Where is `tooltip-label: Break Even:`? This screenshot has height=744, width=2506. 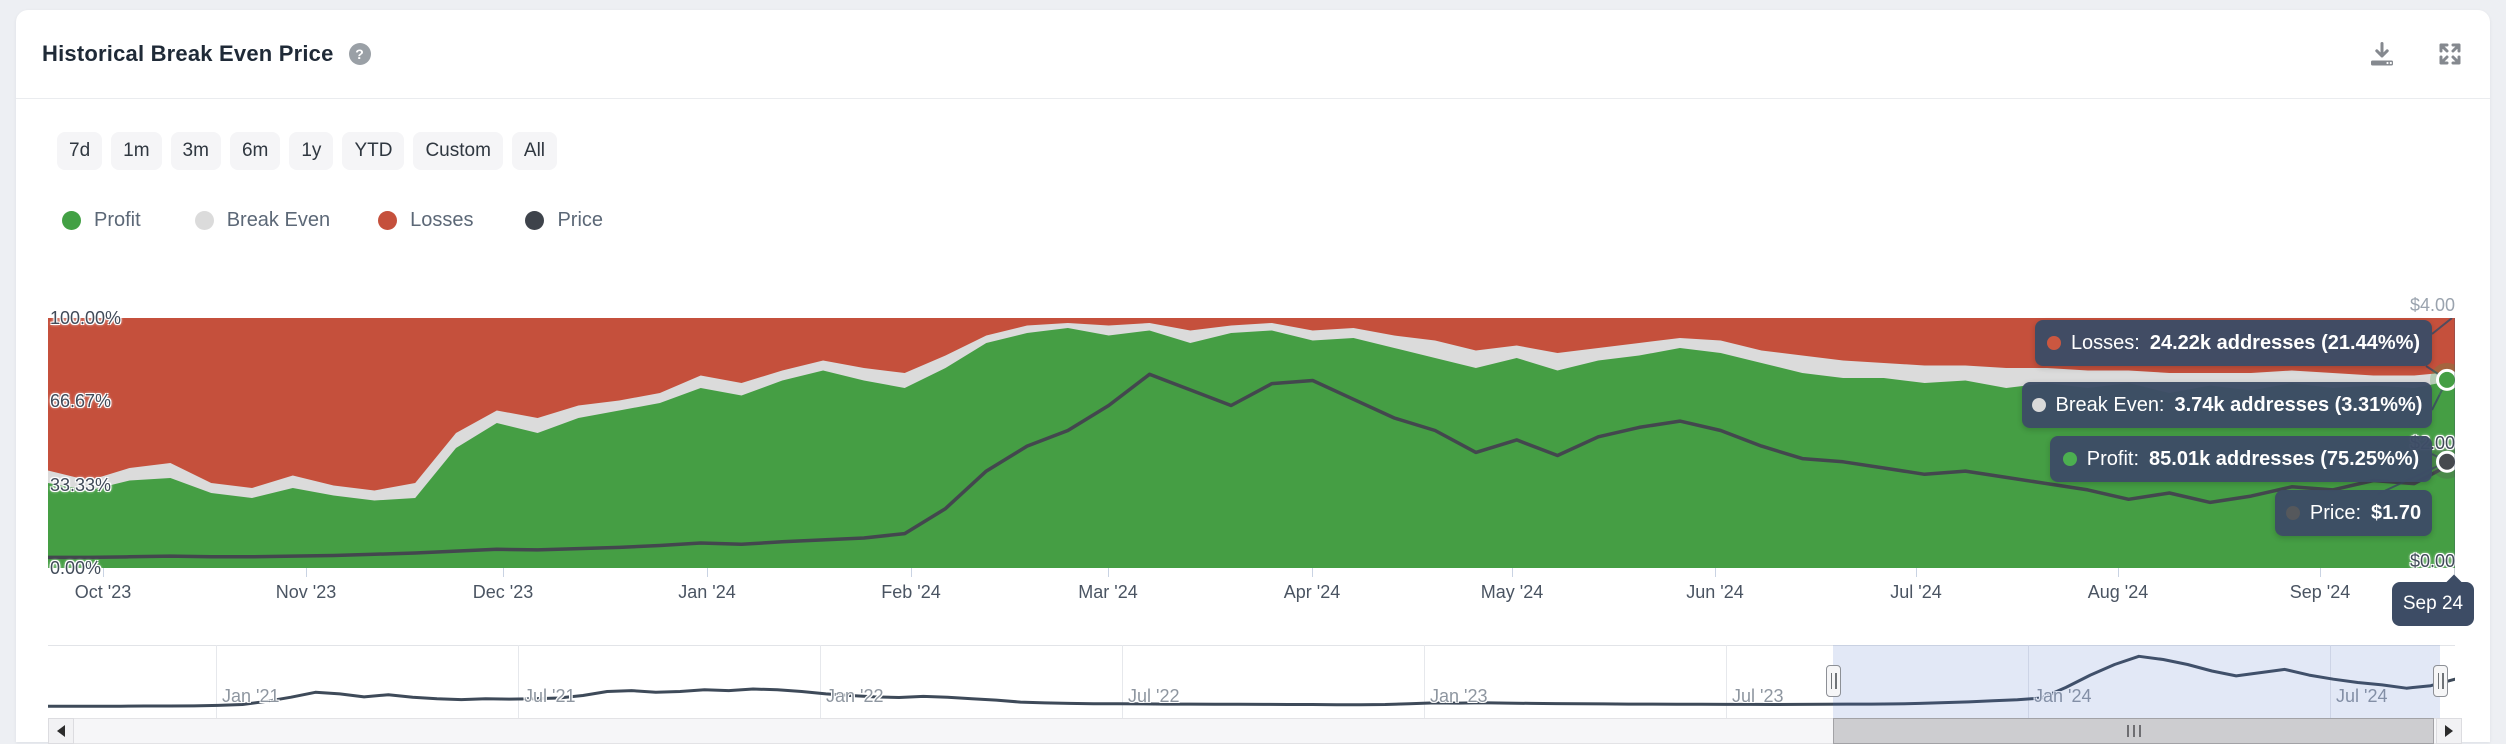
tooltip-label: Break Even: is located at coordinates (2110, 404).